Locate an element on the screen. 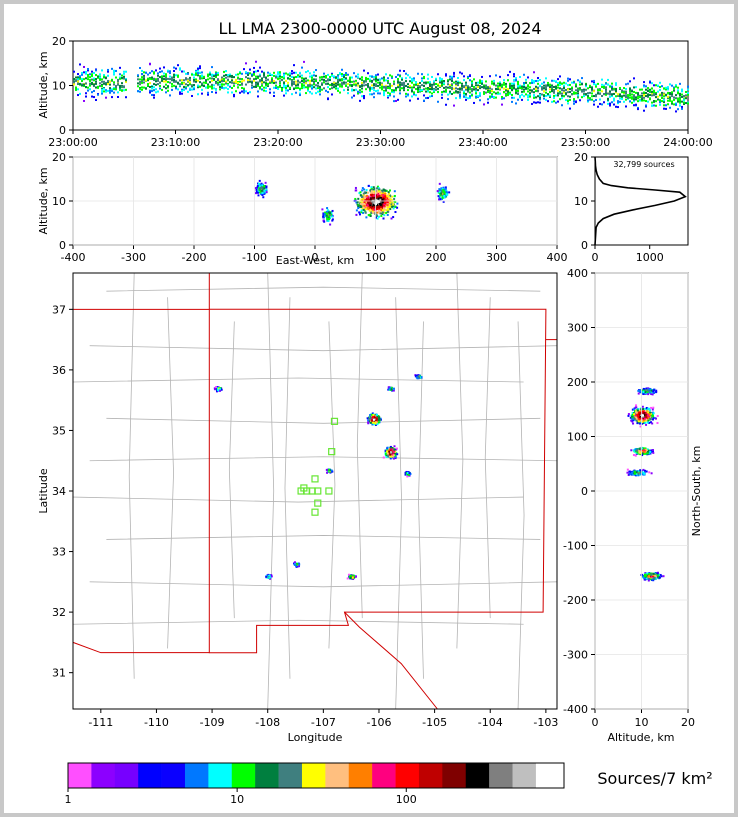 This screenshot has height=817, width=738. plan-view-ytick-label: 35 is located at coordinates (59, 430).